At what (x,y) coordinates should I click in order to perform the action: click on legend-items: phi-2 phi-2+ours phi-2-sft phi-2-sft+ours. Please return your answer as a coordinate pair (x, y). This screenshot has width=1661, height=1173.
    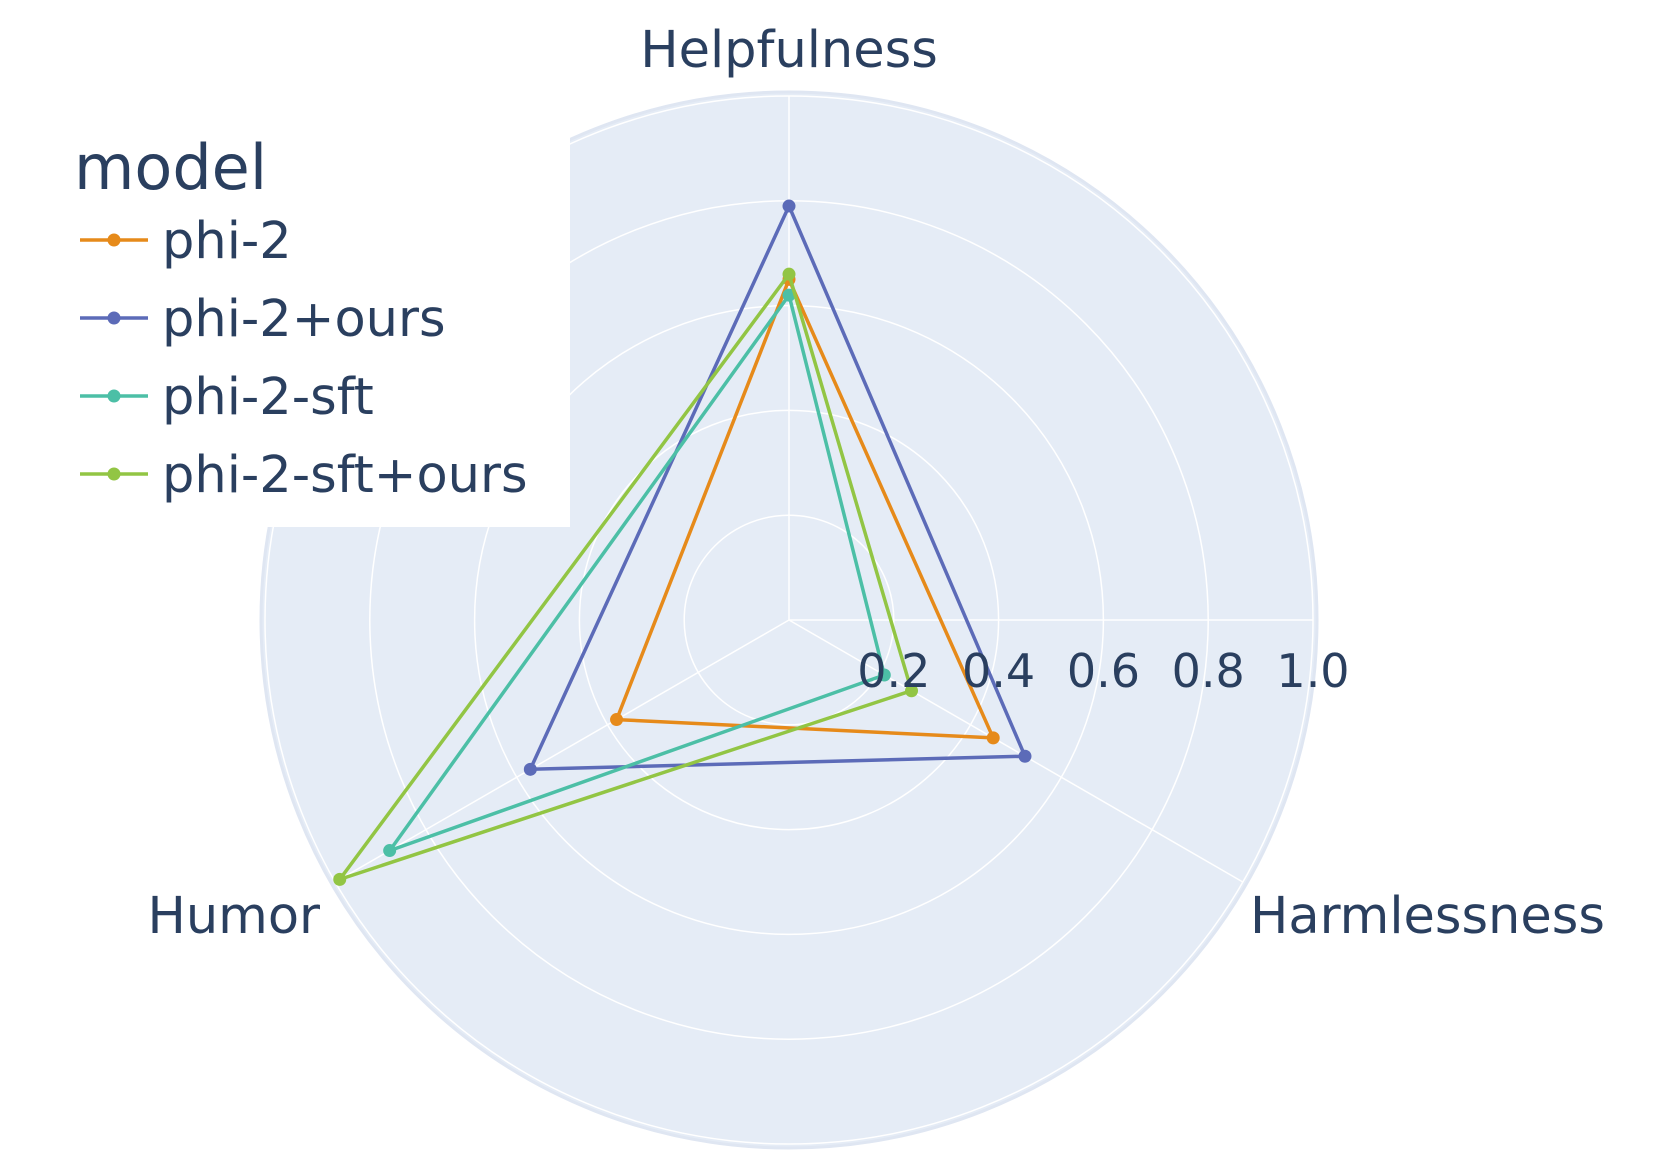
    Looking at the image, I should click on (304, 358).